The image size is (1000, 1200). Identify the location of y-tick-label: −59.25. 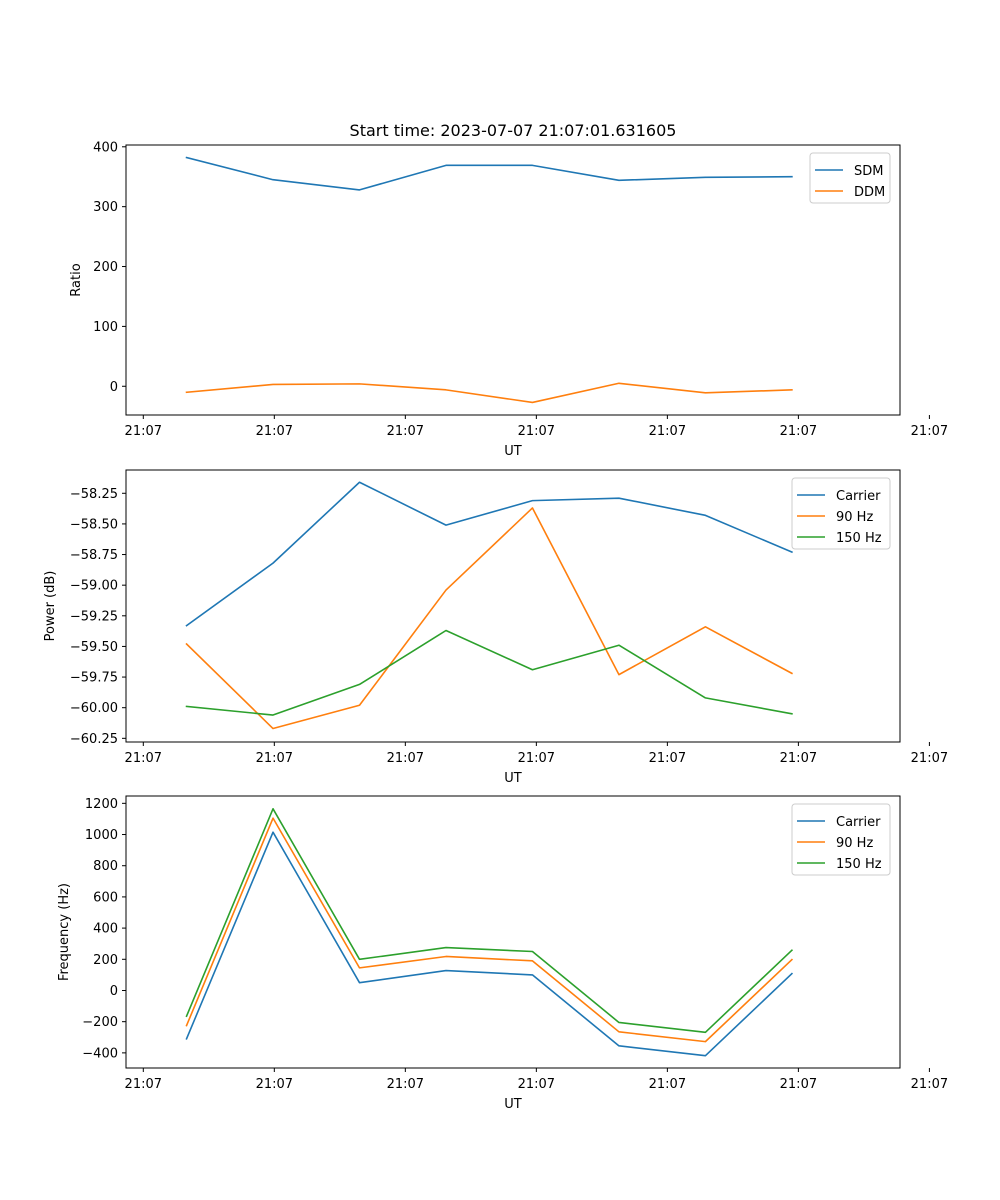
(94, 616).